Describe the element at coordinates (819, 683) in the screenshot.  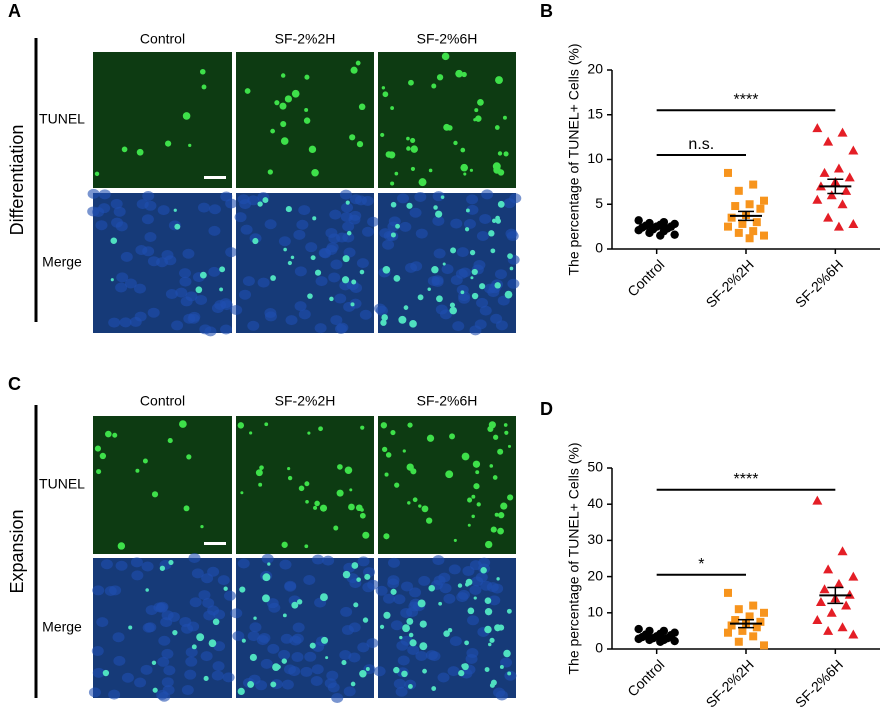
I see `x-tick-label: SF-2%6H` at that location.